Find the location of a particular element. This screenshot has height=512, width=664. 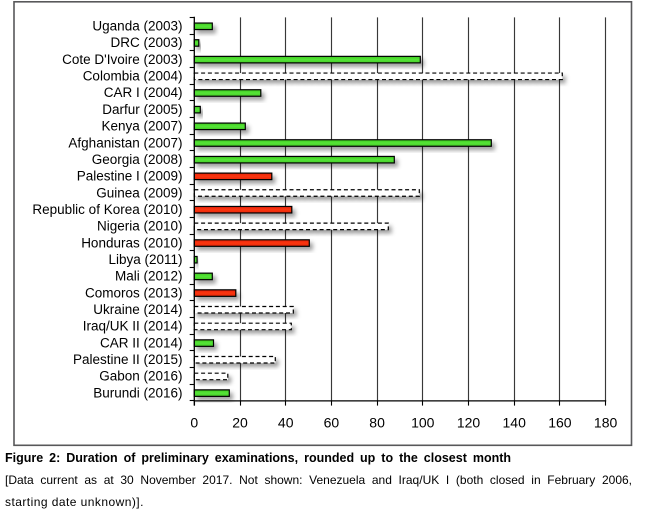

svg-text: Honduras (2010) is located at coordinates (131, 242).